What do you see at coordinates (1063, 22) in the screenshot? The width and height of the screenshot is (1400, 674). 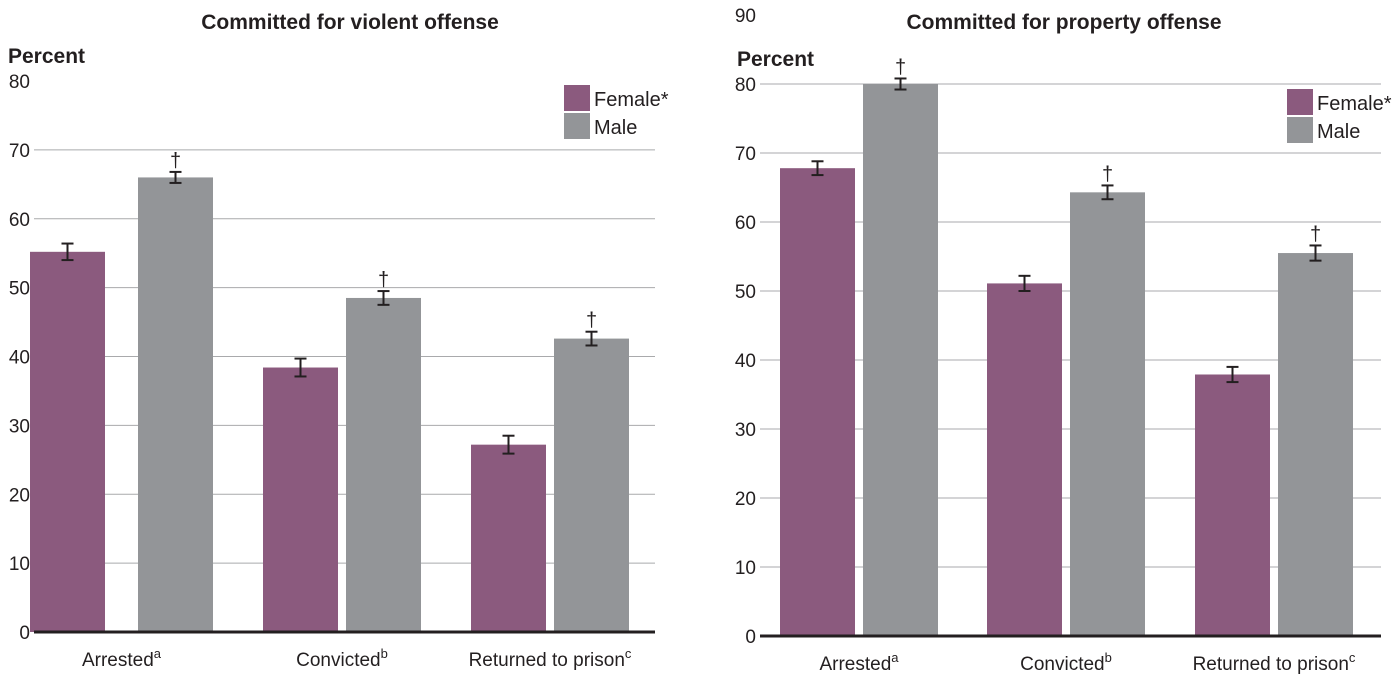 I see `chart-title: Committed for property offense` at bounding box center [1063, 22].